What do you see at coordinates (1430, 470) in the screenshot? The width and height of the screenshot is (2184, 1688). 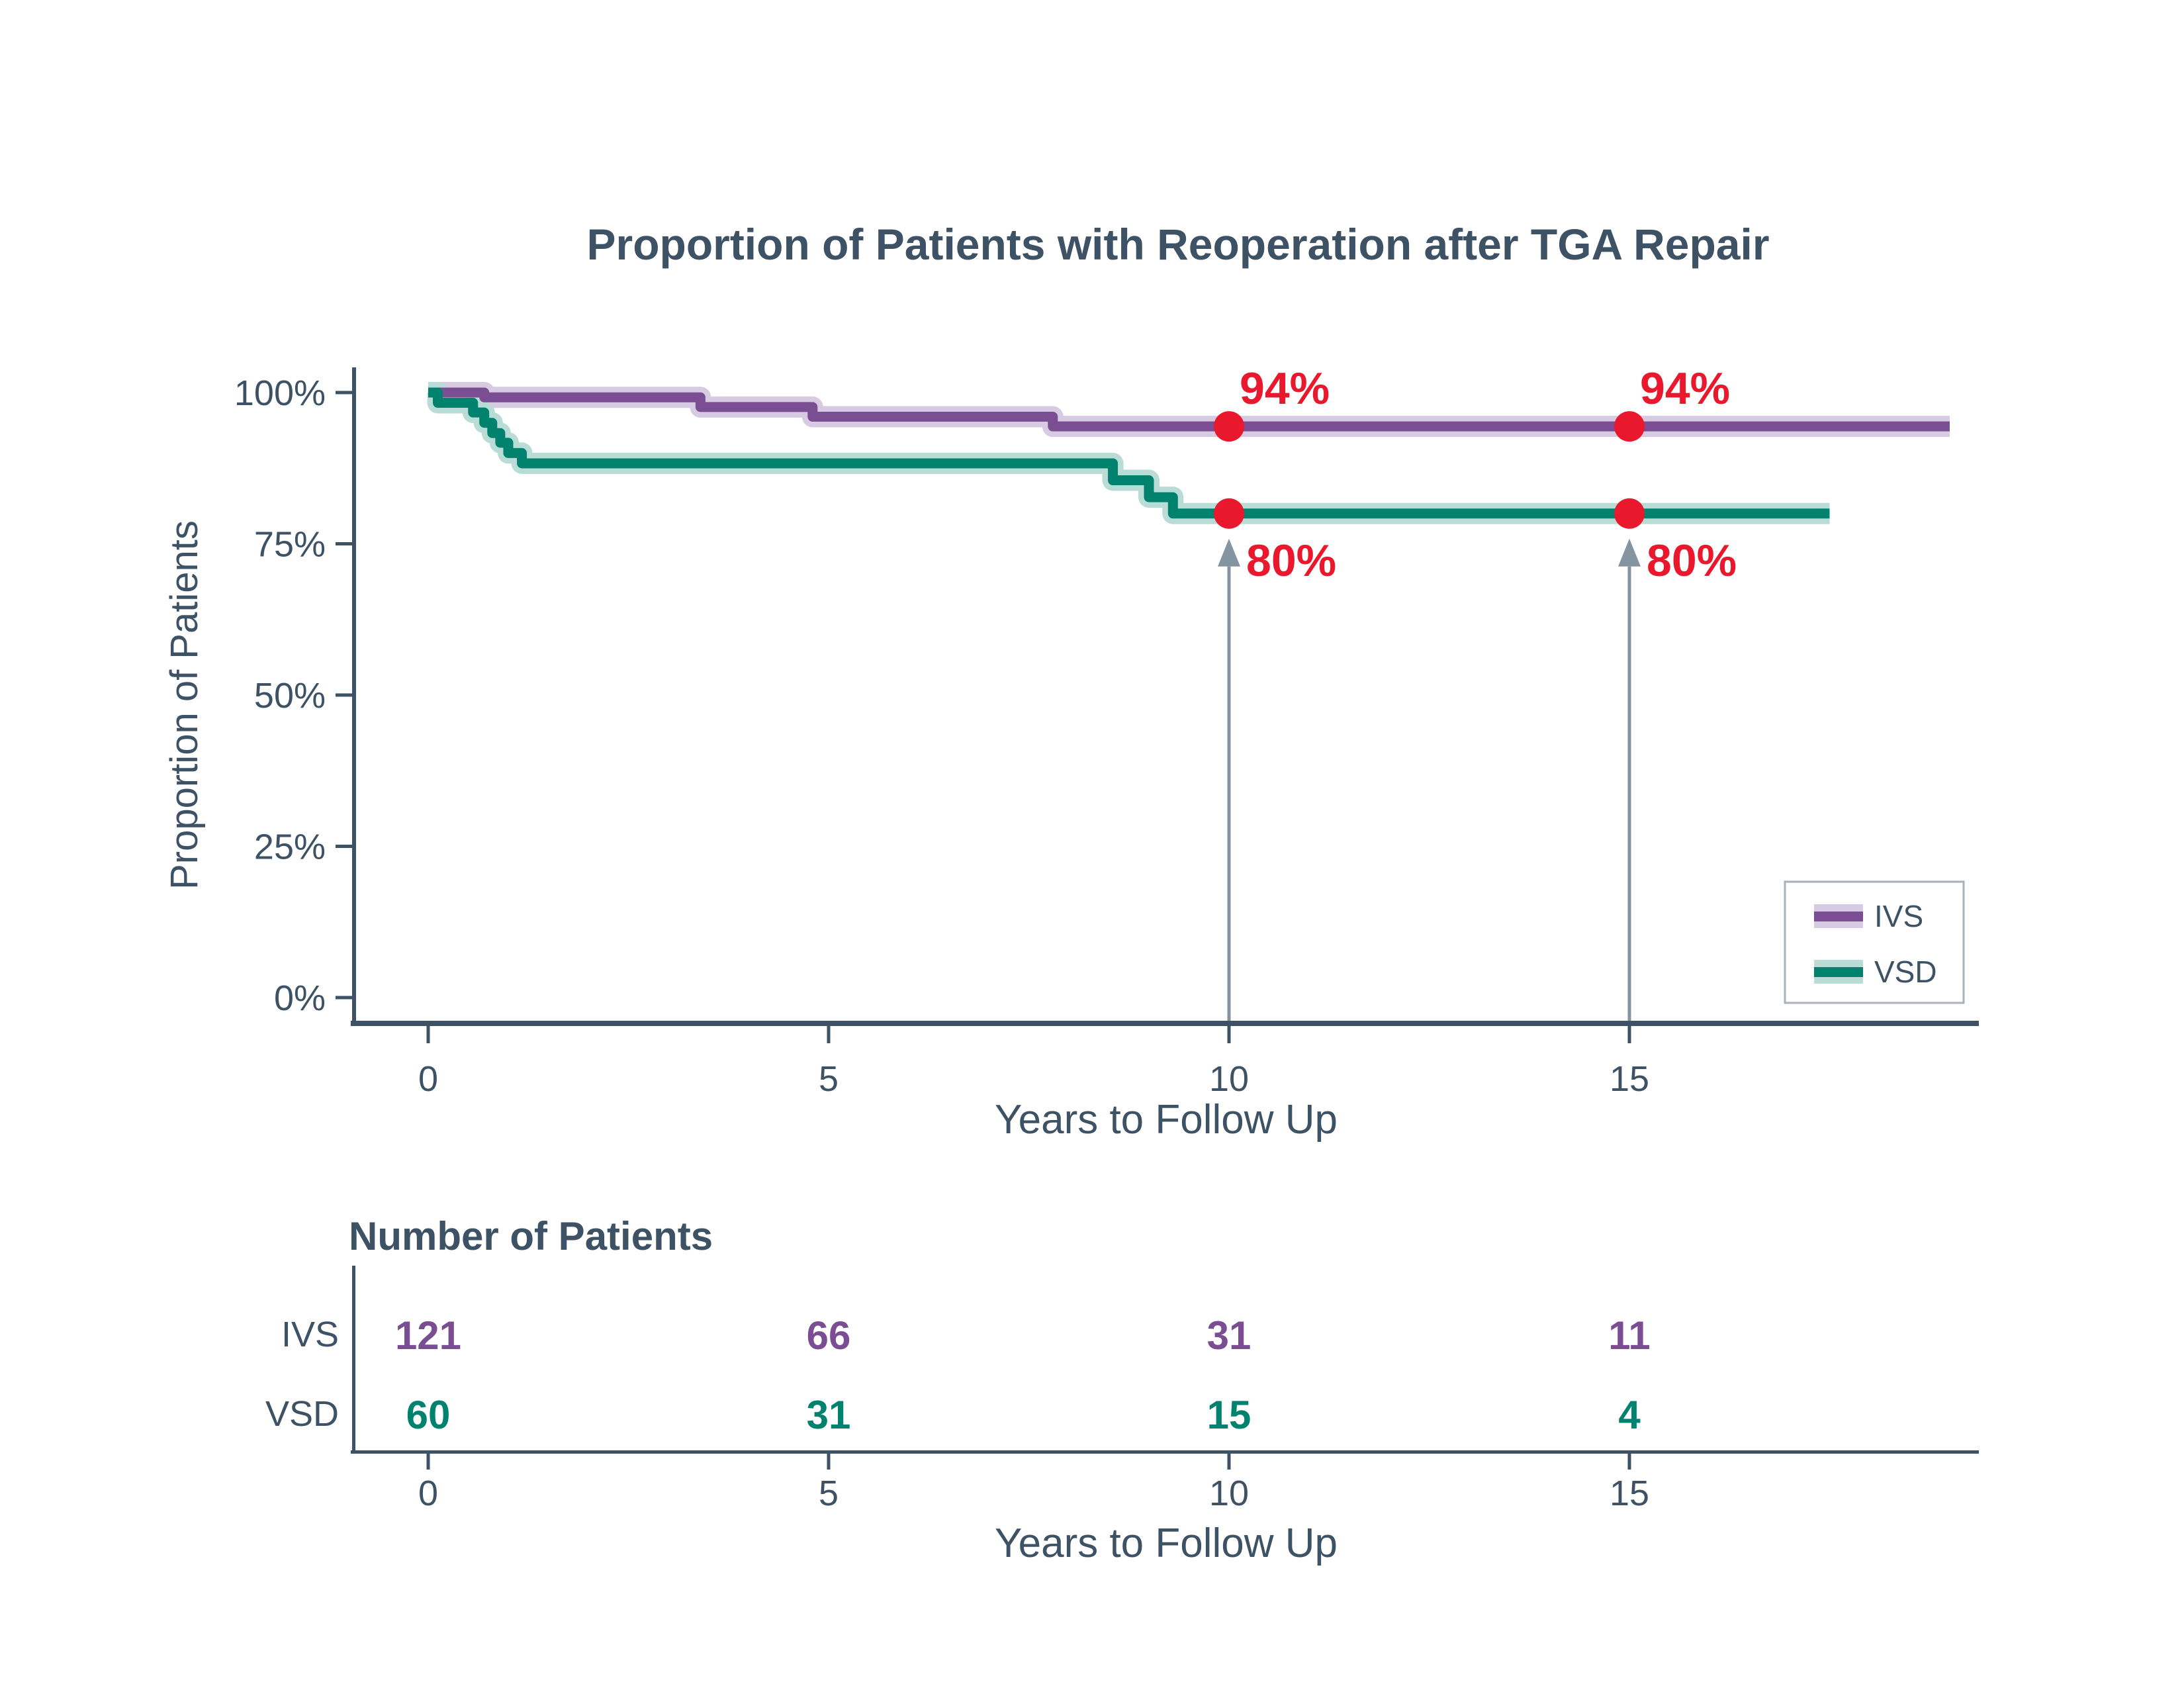 I see `annotation-dots-layer` at bounding box center [1430, 470].